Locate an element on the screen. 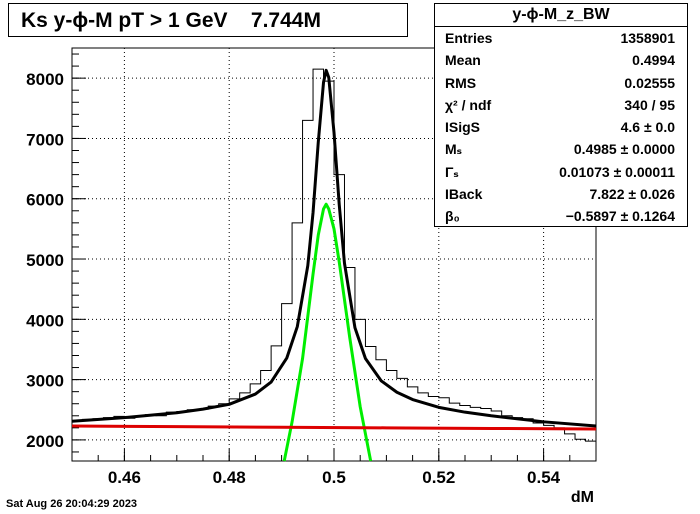  stats-label: Mₛ is located at coordinates (453, 149).